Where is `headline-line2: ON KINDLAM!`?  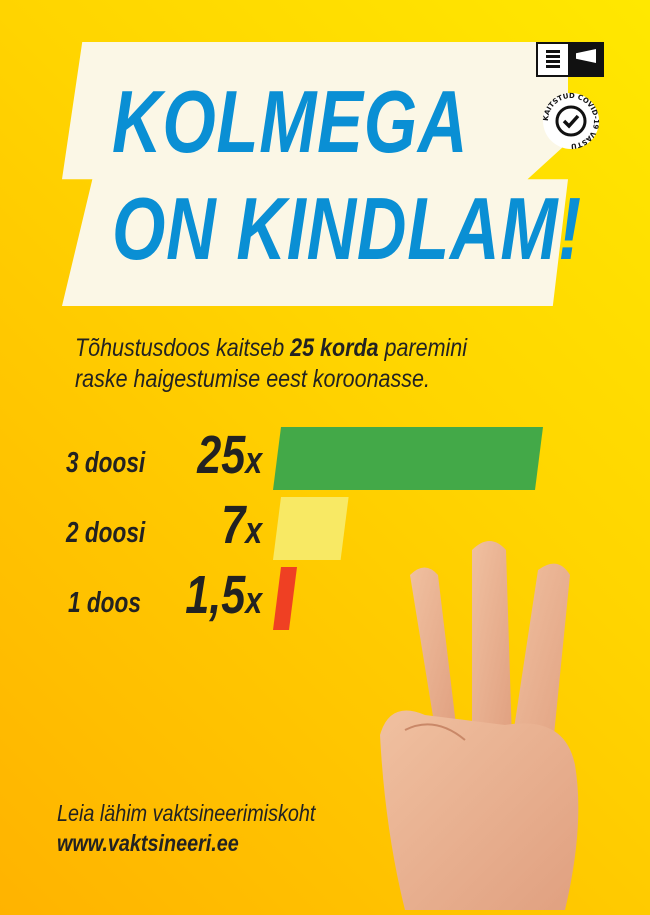
headline-line2: ON KINDLAM! is located at coordinates (347, 228).